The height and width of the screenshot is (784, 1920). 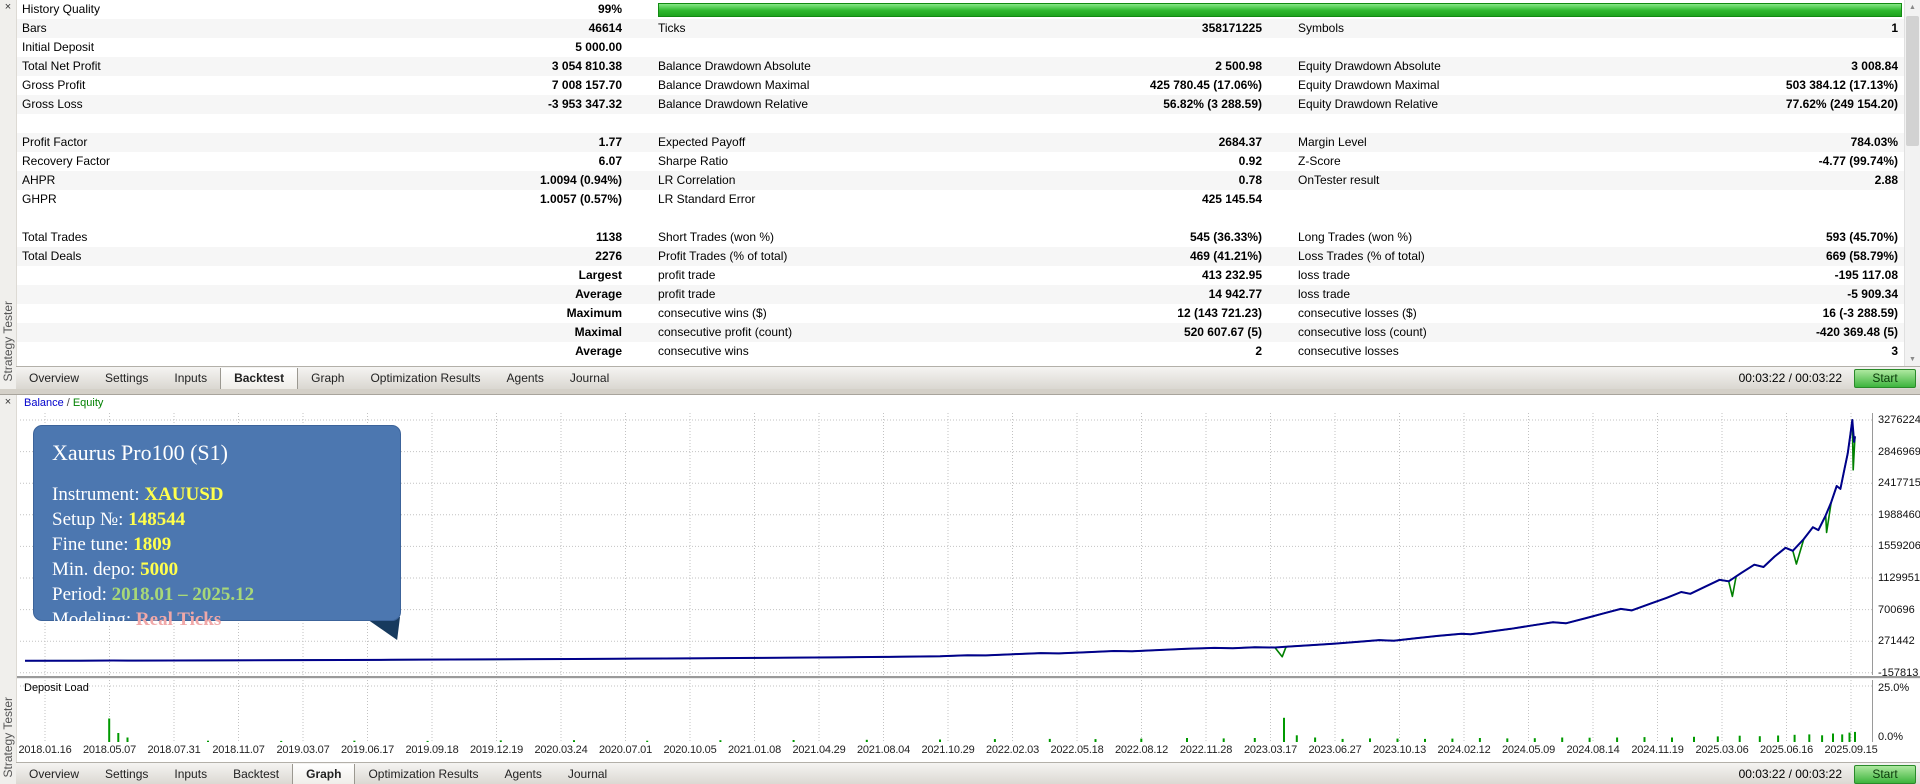 I want to click on report-value: 14 942.77, so click(x=1235, y=294).